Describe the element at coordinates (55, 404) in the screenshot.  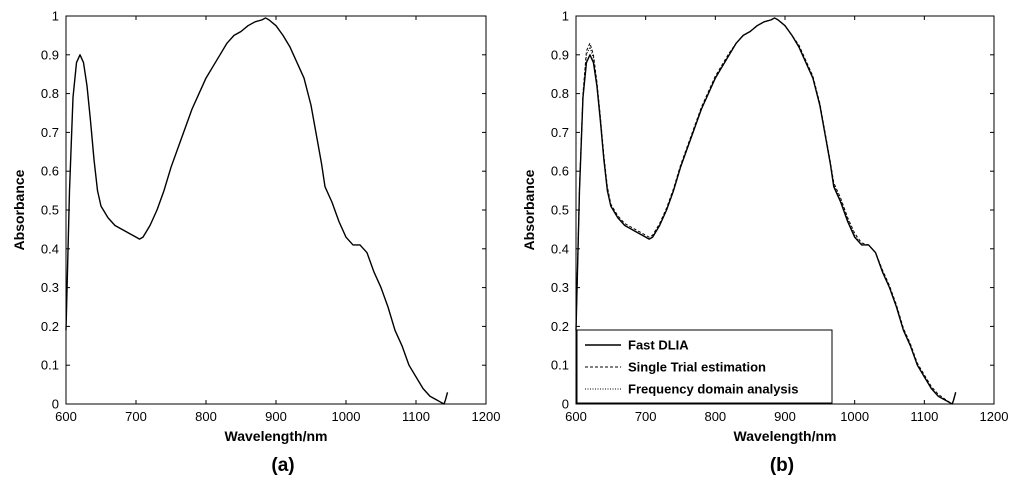
I see `chart-0-y-tick-label: 0` at that location.